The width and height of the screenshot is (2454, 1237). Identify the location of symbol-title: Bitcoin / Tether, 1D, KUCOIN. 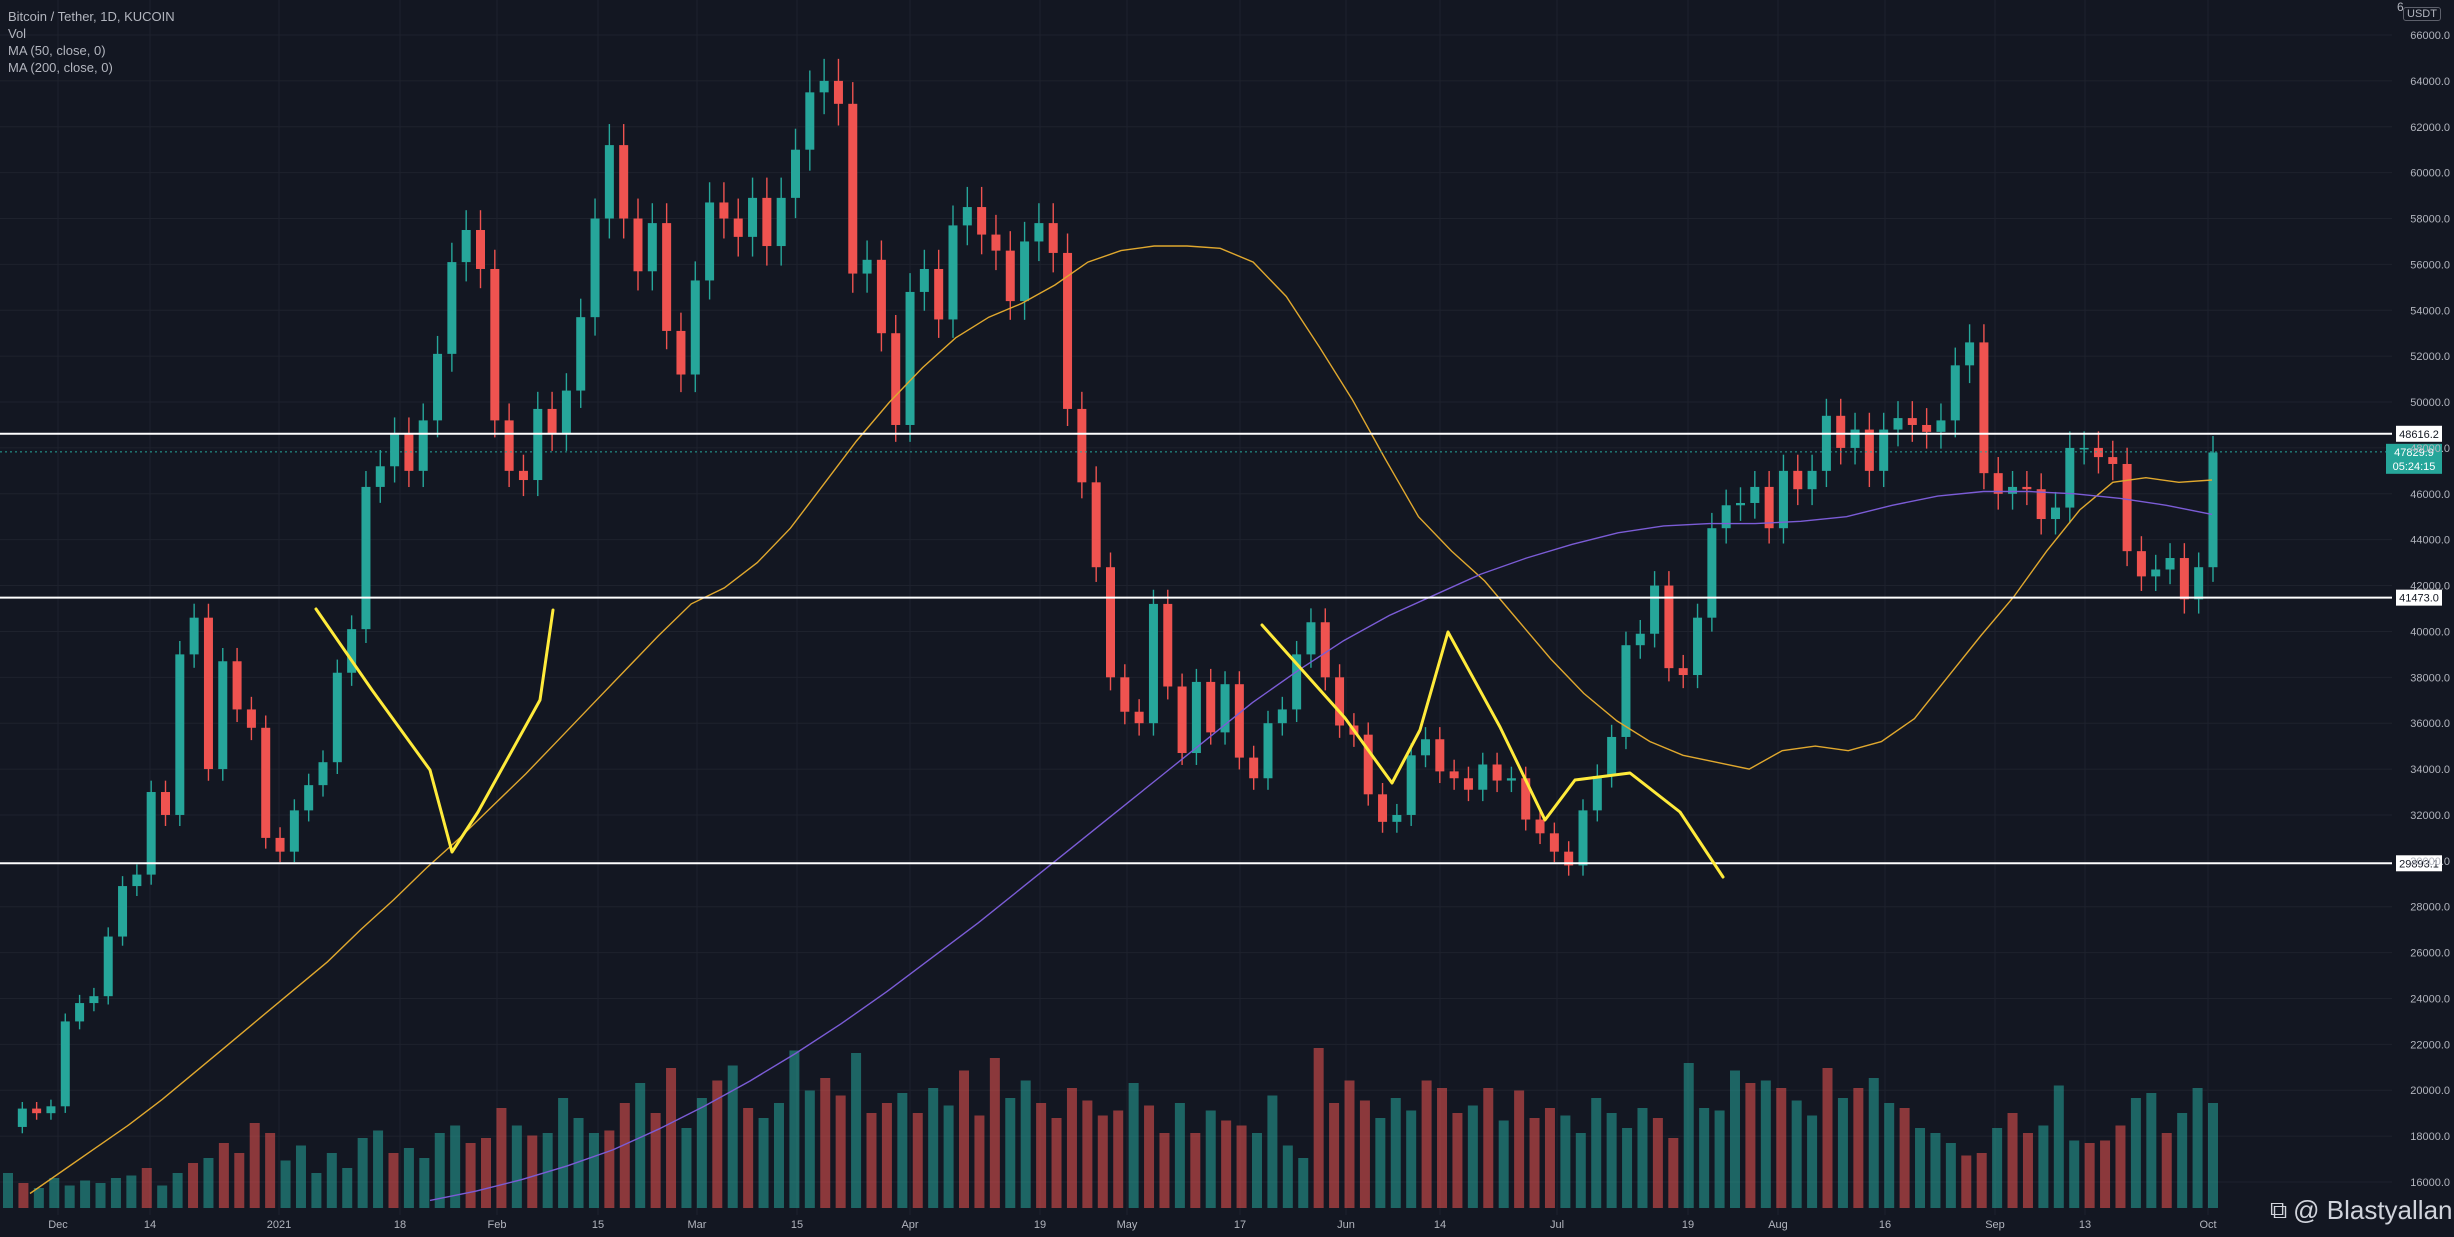
(91, 16).